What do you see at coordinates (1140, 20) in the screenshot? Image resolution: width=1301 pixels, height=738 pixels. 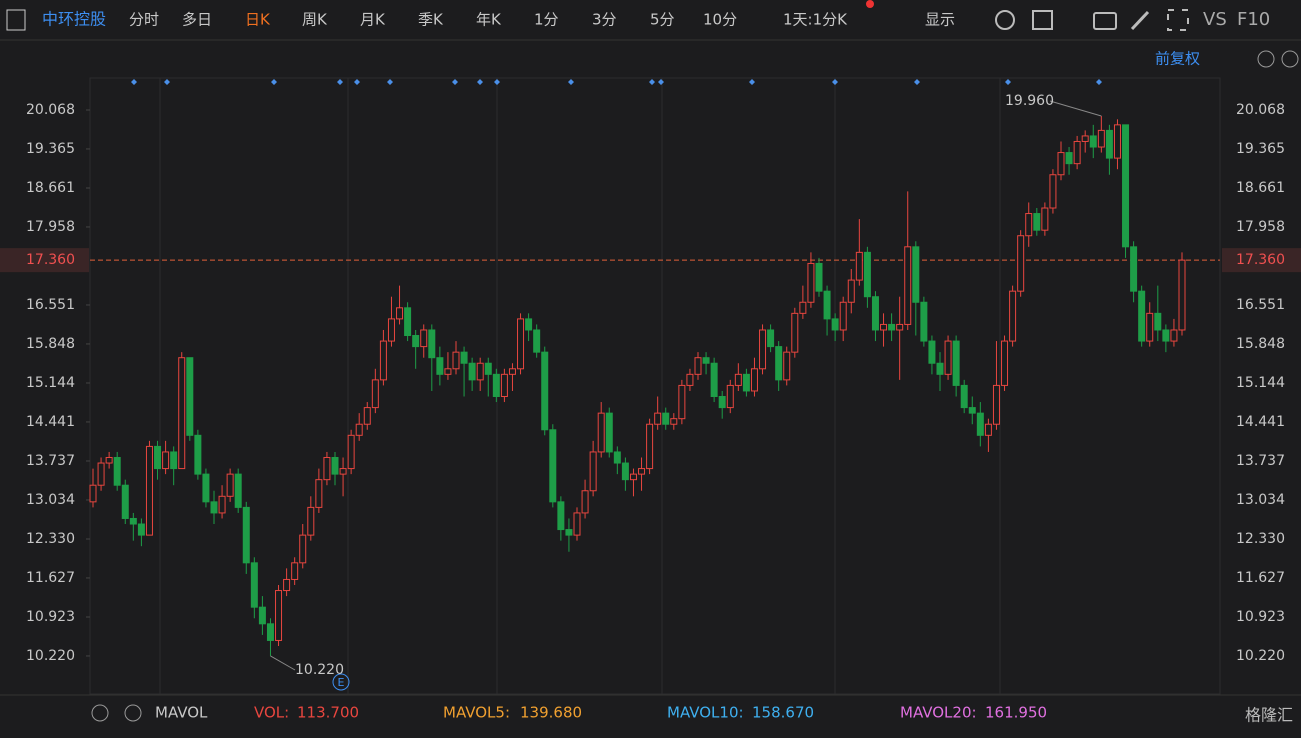 I see `pen-icon` at bounding box center [1140, 20].